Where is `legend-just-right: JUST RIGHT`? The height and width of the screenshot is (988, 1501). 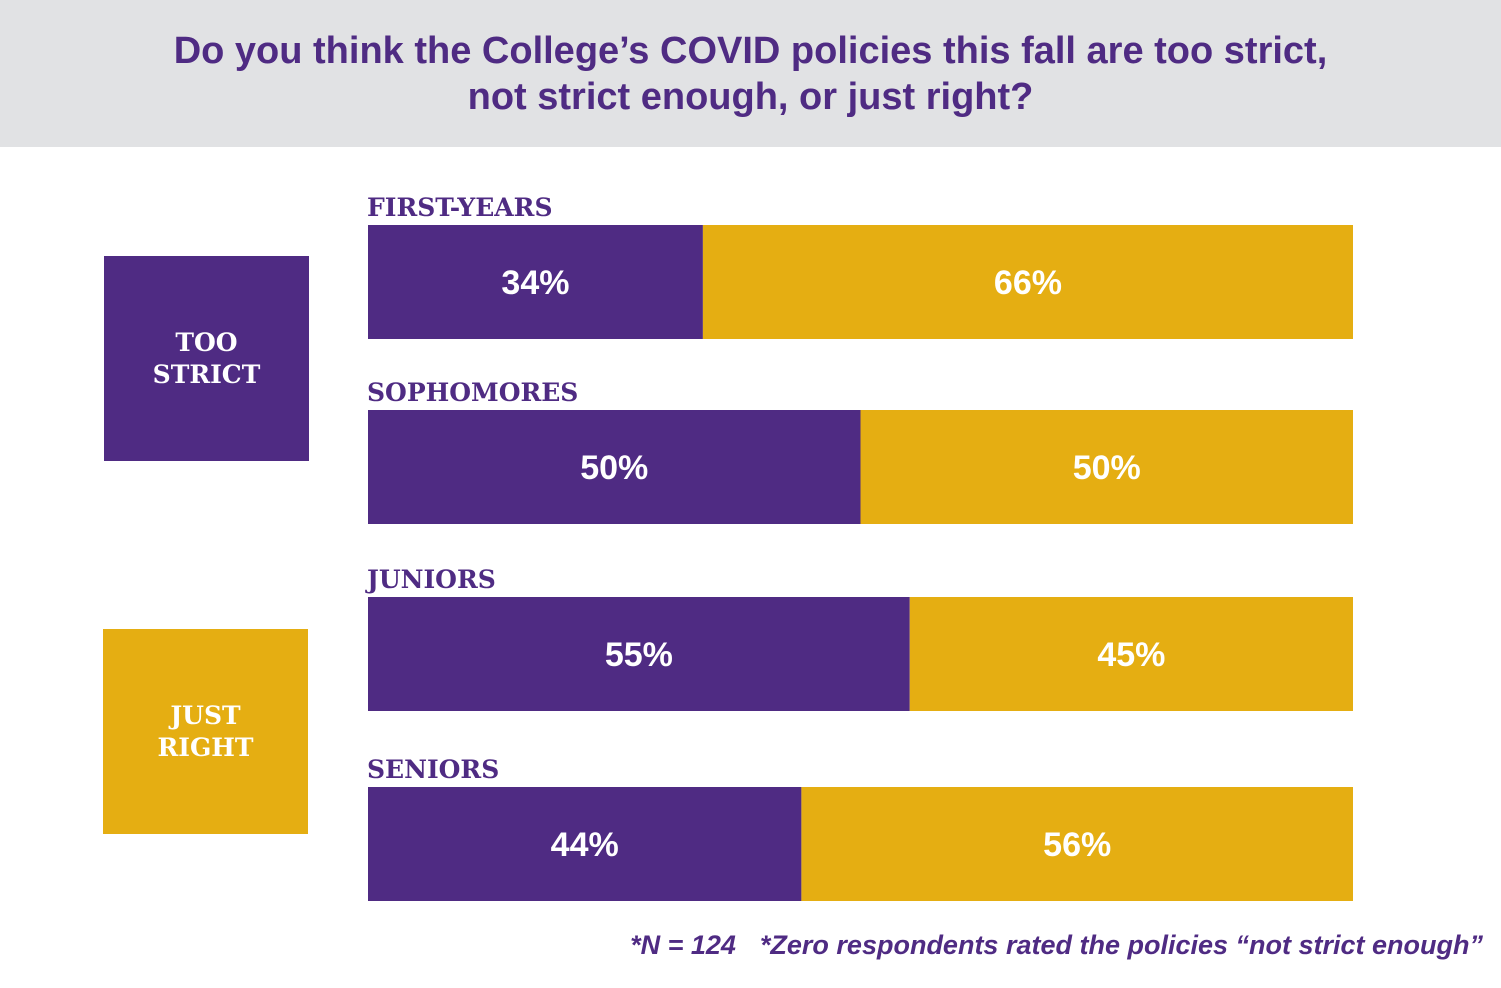
legend-just-right: JUST RIGHT is located at coordinates (205, 731).